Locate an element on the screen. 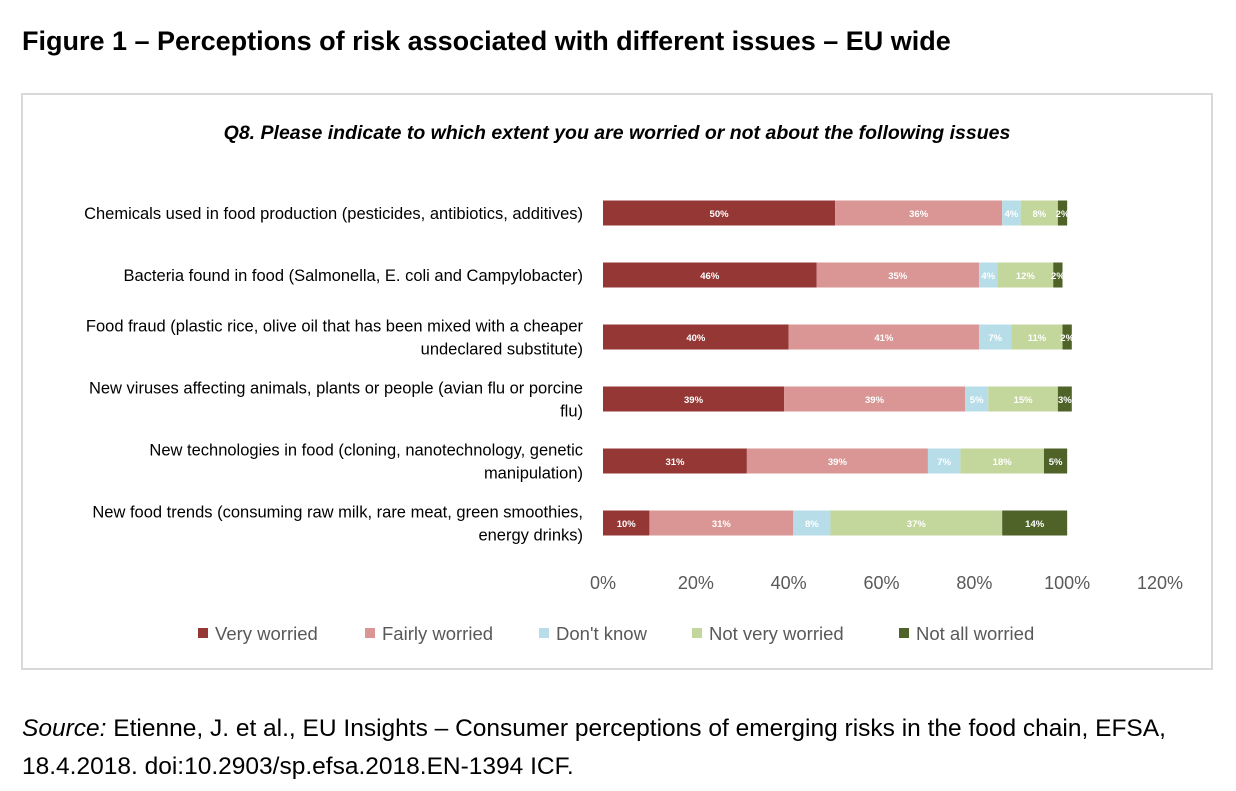  bar-value-label: 18% is located at coordinates (1003, 462).